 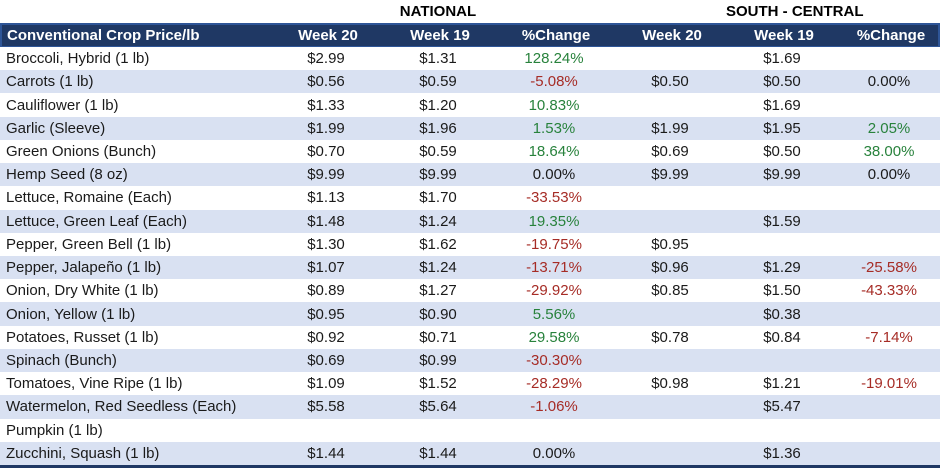 I want to click on table-row: Pumpkin (1 lb), so click(x=470, y=430).